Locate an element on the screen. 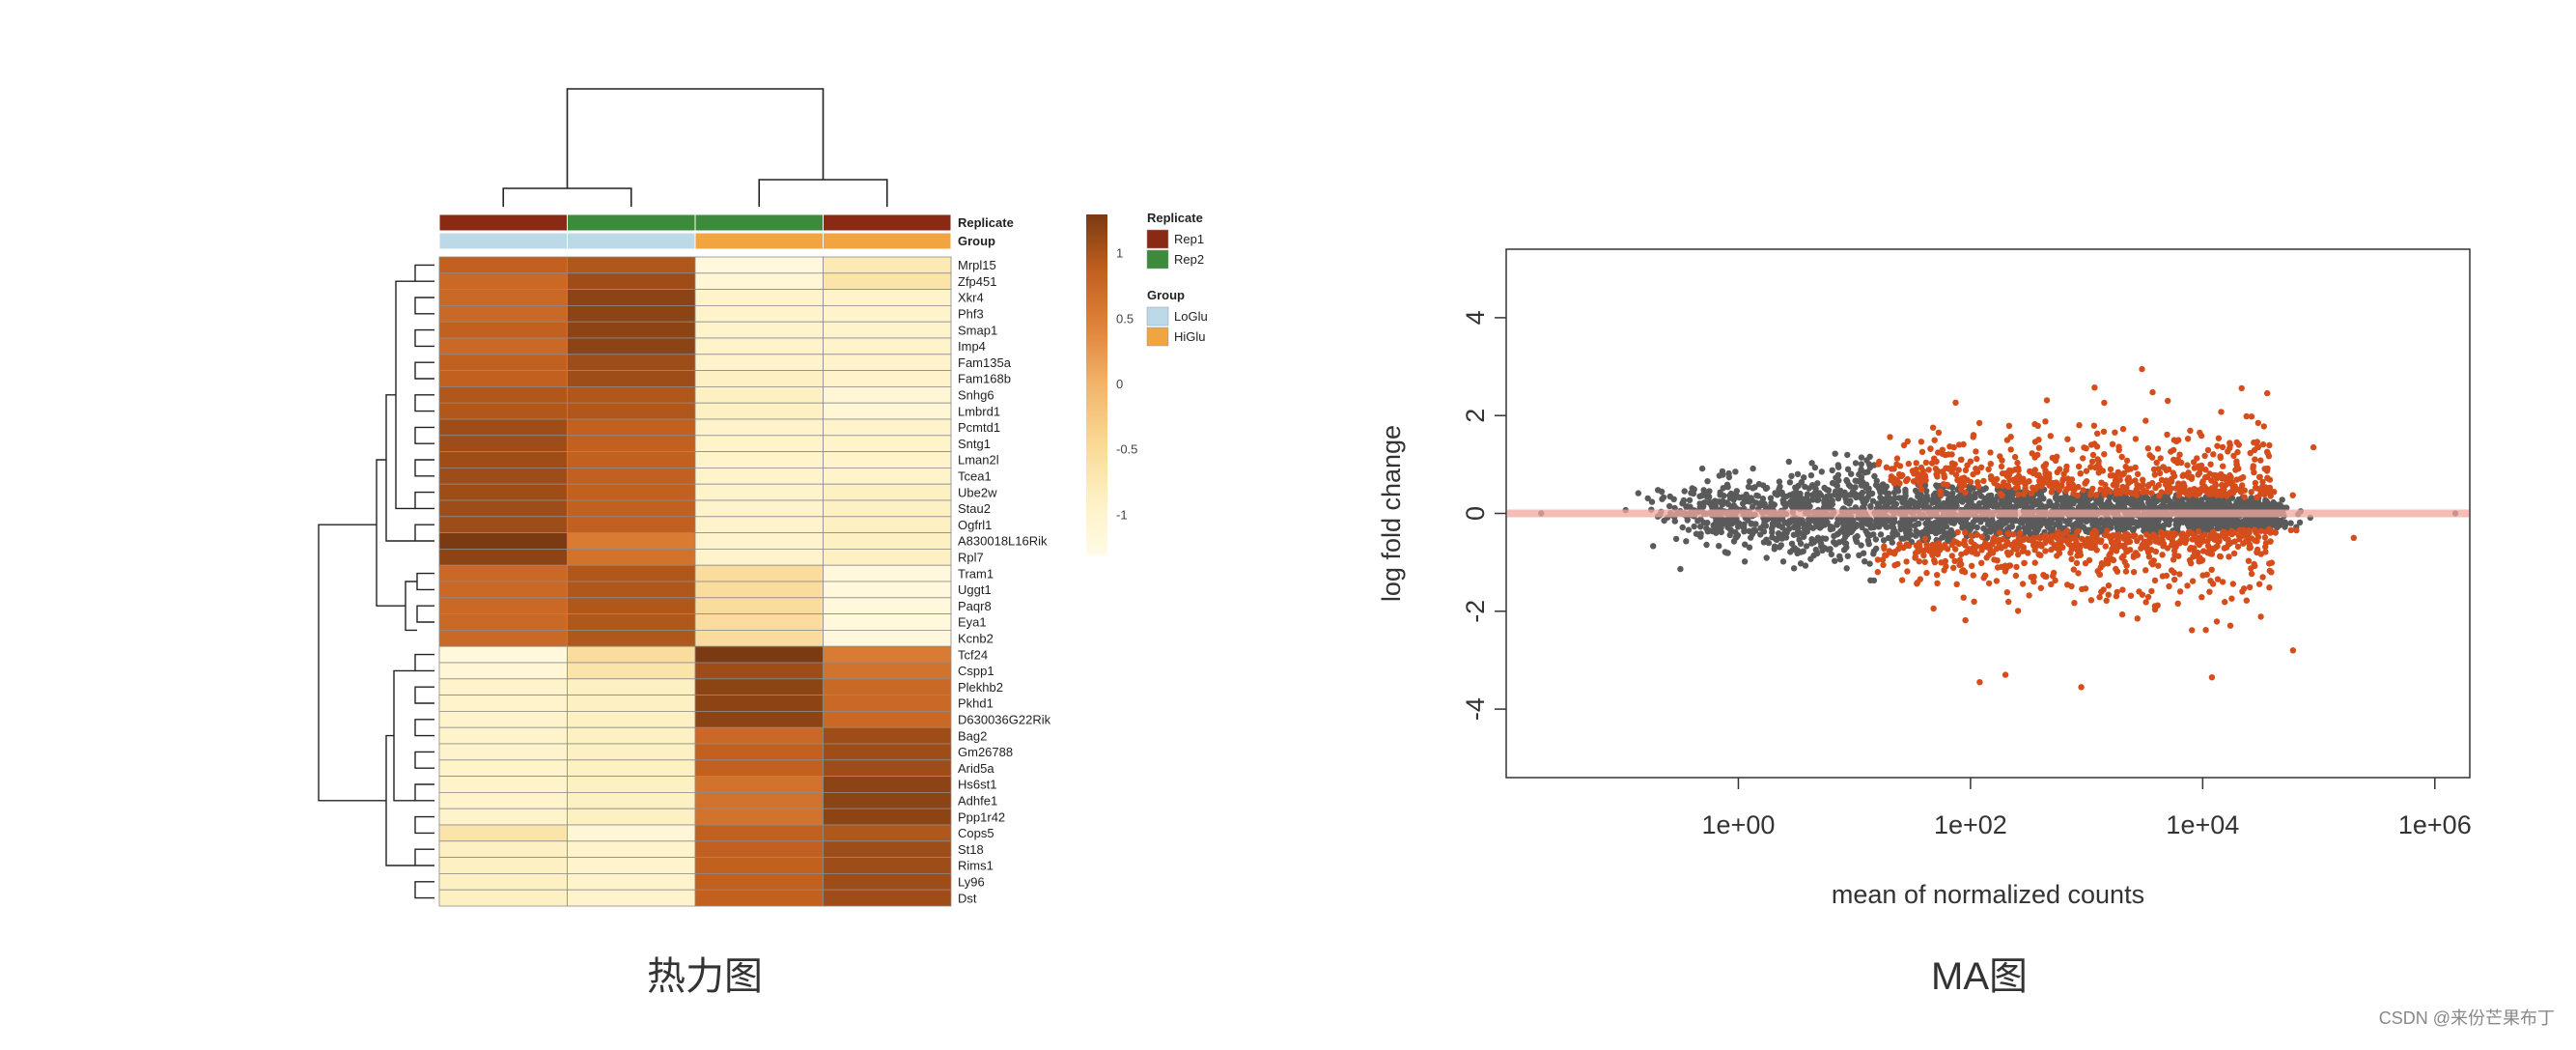 The width and height of the screenshot is (2576, 1050). row-label: Plekhb2 is located at coordinates (981, 687).